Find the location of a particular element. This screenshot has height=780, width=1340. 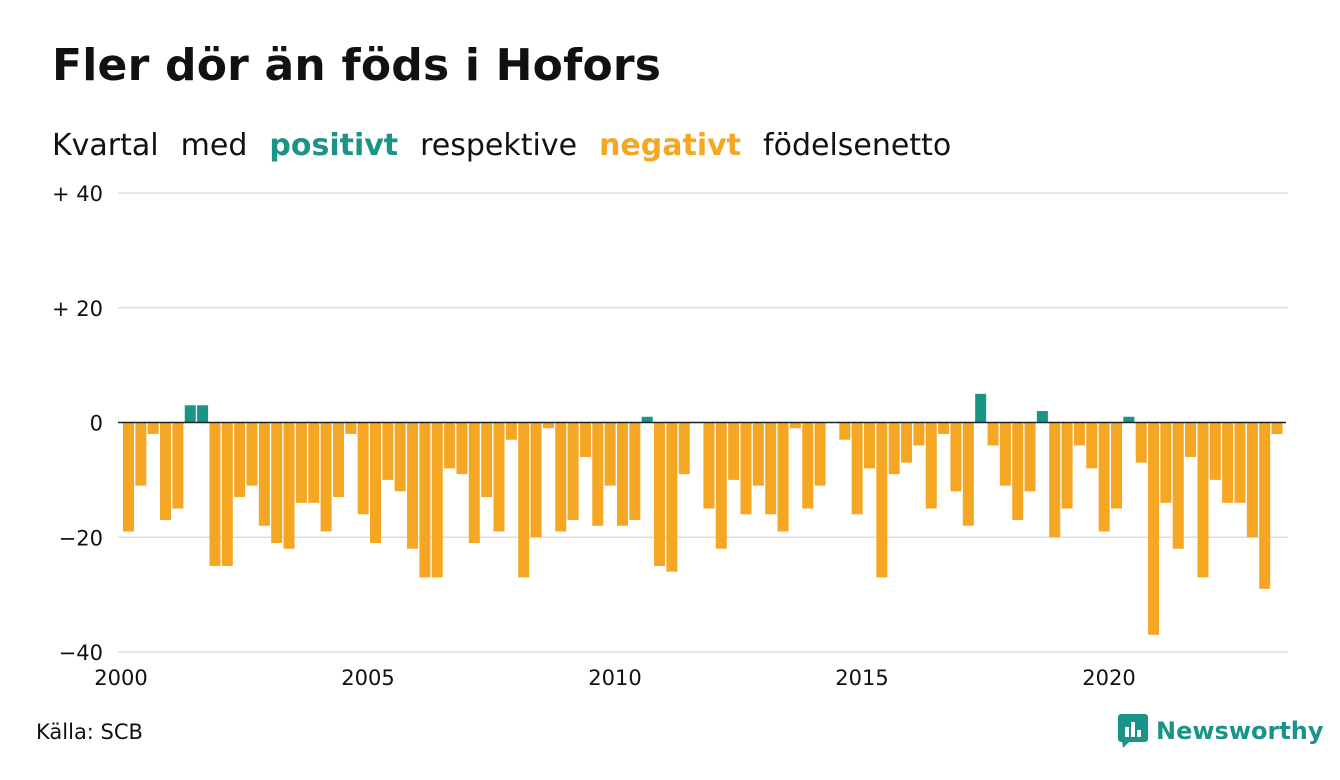

newsworthy-logo-text: Newsworthy is located at coordinates (1240, 731).